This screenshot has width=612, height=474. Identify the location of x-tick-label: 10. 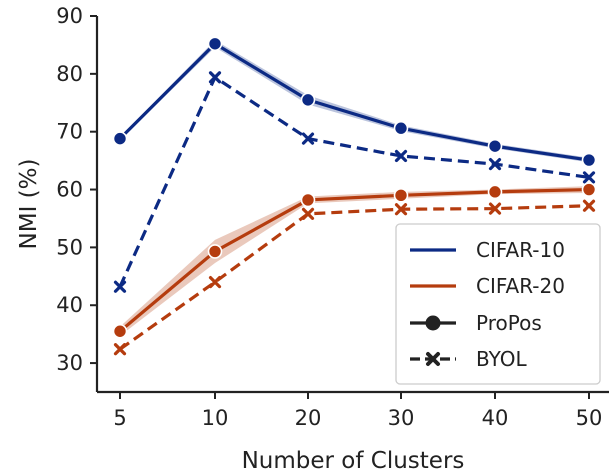
(215, 418).